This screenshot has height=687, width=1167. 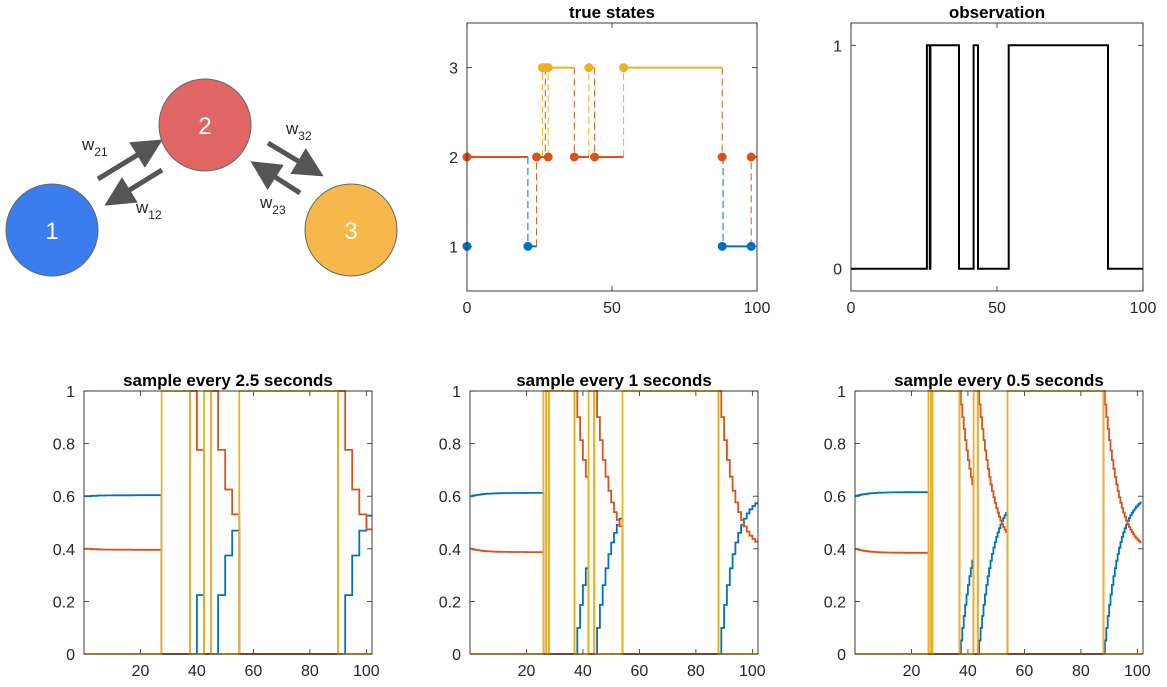 I want to click on state-node-2-label: 2, so click(x=204, y=126).